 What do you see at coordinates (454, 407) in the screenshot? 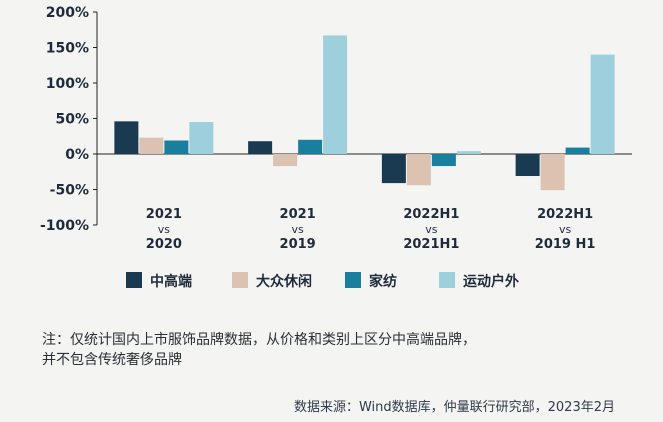
I see `data-source: 数据来源：Wind数据库，仲量联行研究部，2023年2月` at bounding box center [454, 407].